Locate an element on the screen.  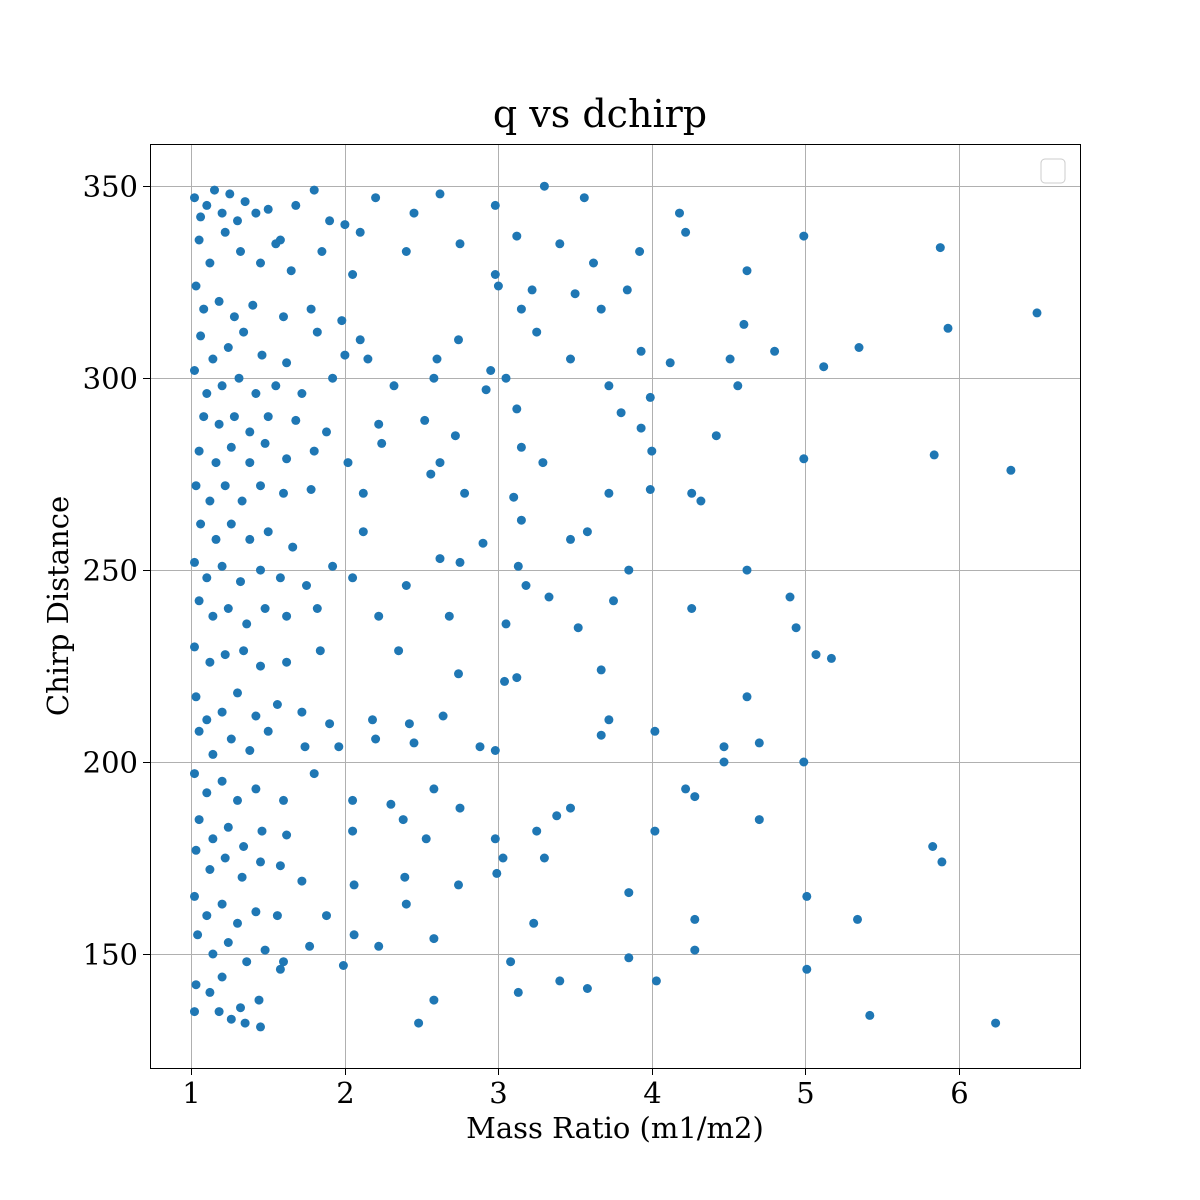
y-axis-label: Chirp Distance is located at coordinates (58, 606).